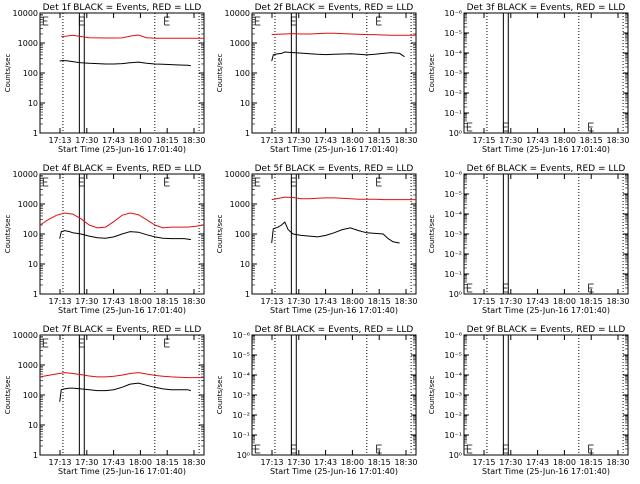 The image size is (640, 484). What do you see at coordinates (241, 335) in the screenshot?
I see `y-tick-label: 10⁻⁶` at bounding box center [241, 335].